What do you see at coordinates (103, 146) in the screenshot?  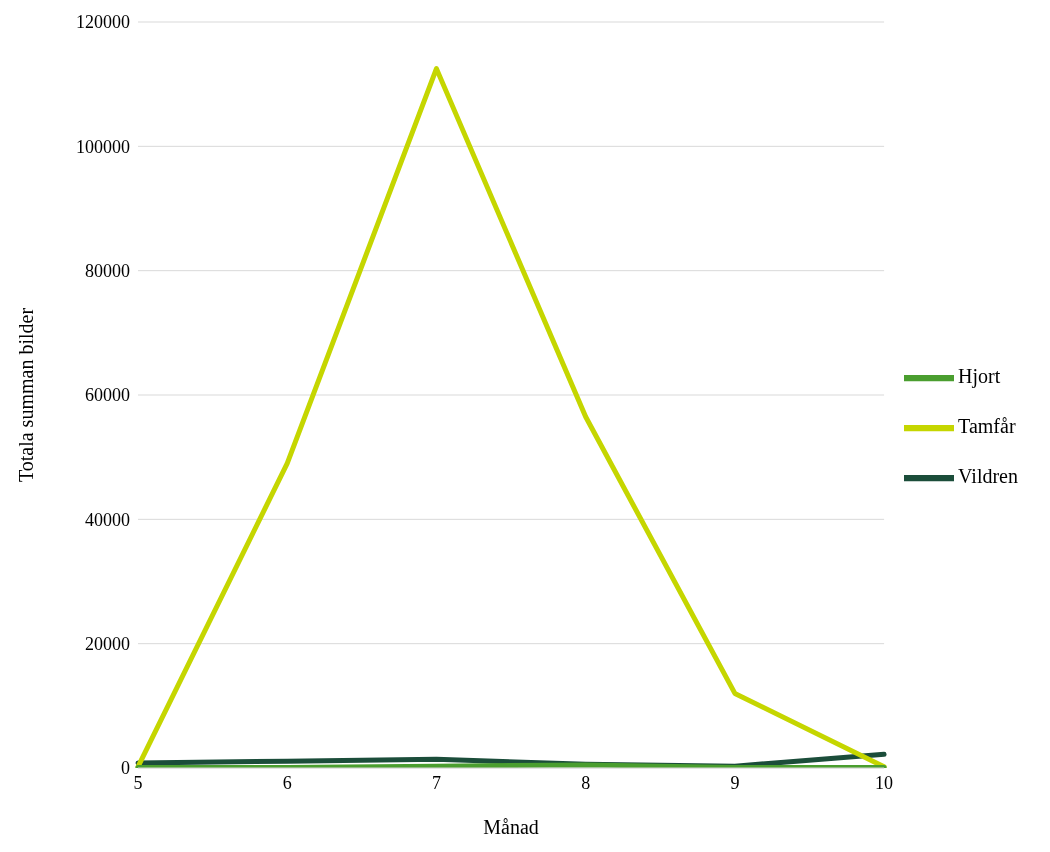 I see `y-tick-label: 100000` at bounding box center [103, 146].